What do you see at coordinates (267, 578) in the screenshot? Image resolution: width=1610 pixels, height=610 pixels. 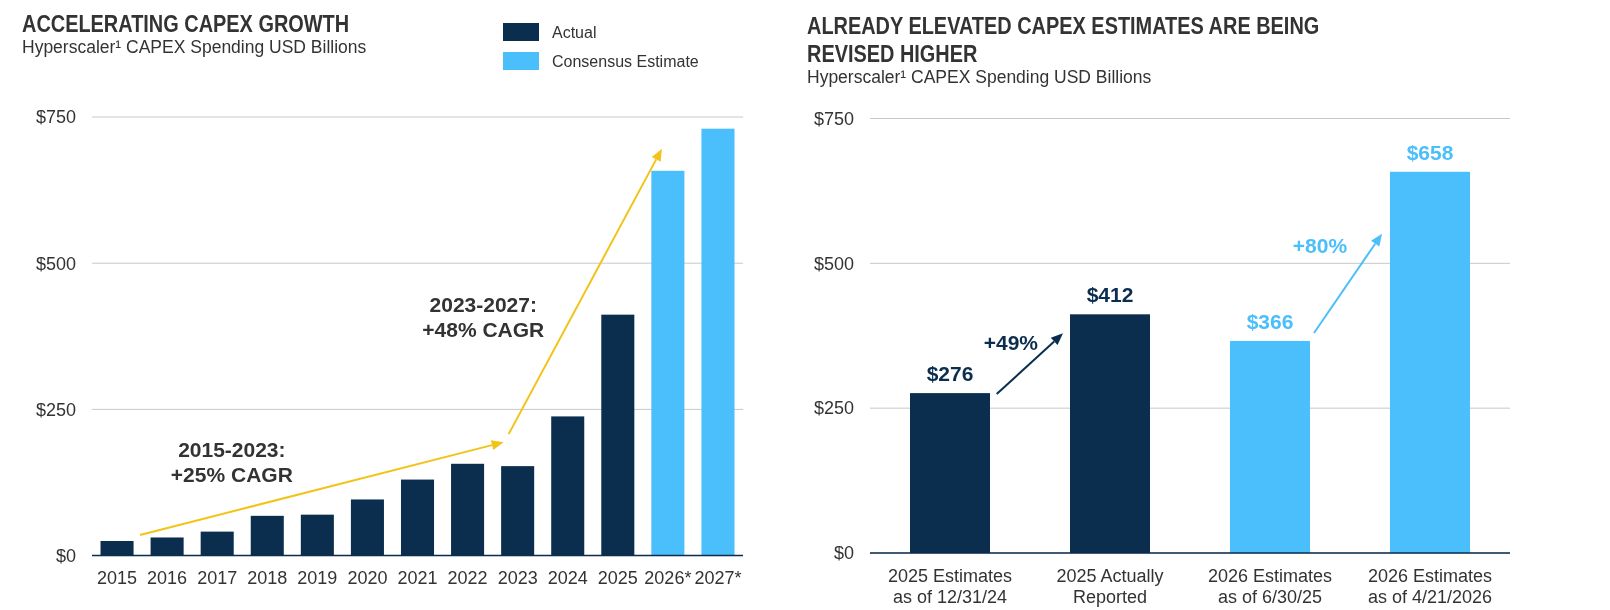 I see `x-tick-label: 2018` at bounding box center [267, 578].